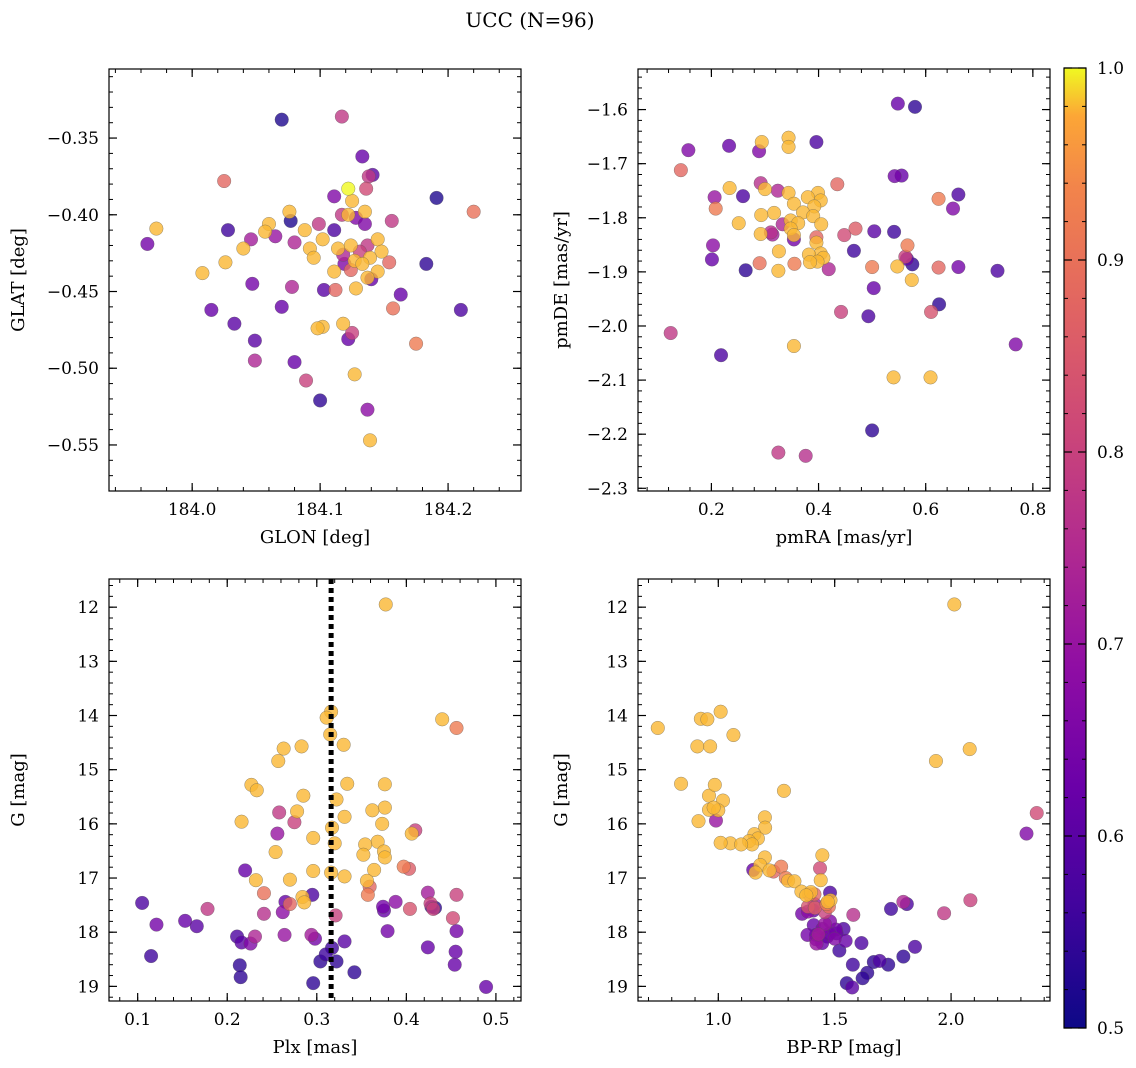  What do you see at coordinates (607, 273) in the screenshot?
I see `y-tick-label: −1.9` at bounding box center [607, 273].